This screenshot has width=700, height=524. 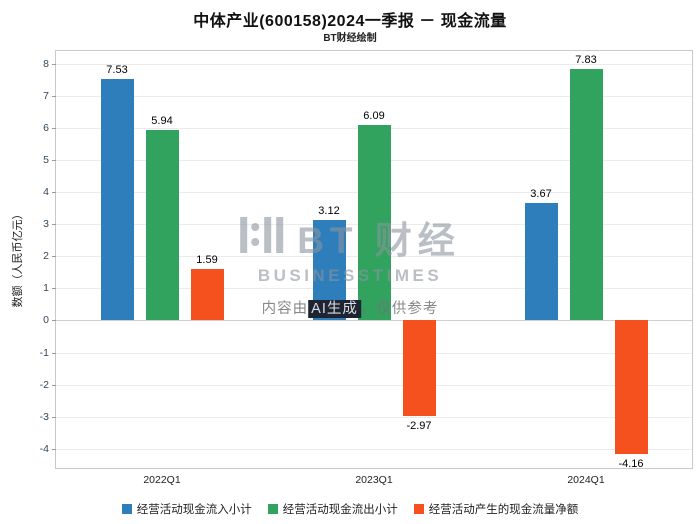 I want to click on legend-item-2: 经营活动现金流出小计, so click(x=332, y=509).